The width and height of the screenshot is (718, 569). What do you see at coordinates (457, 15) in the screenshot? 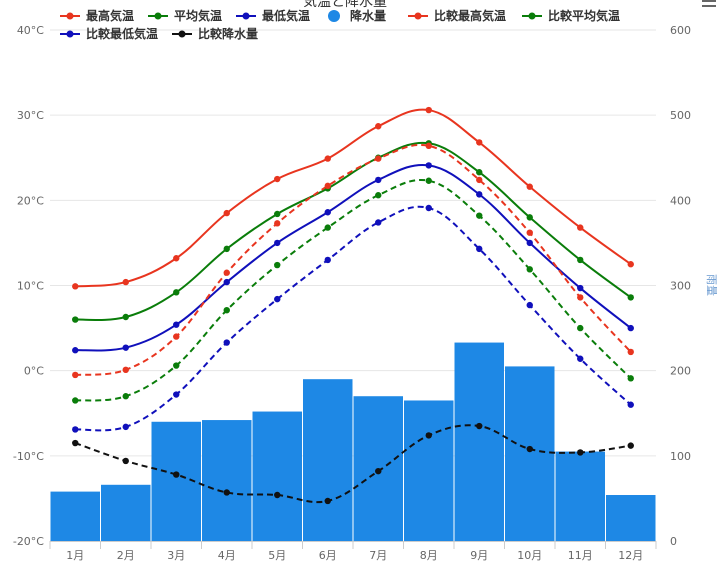
I see `legend-item: 比較最高気温` at bounding box center [457, 15].